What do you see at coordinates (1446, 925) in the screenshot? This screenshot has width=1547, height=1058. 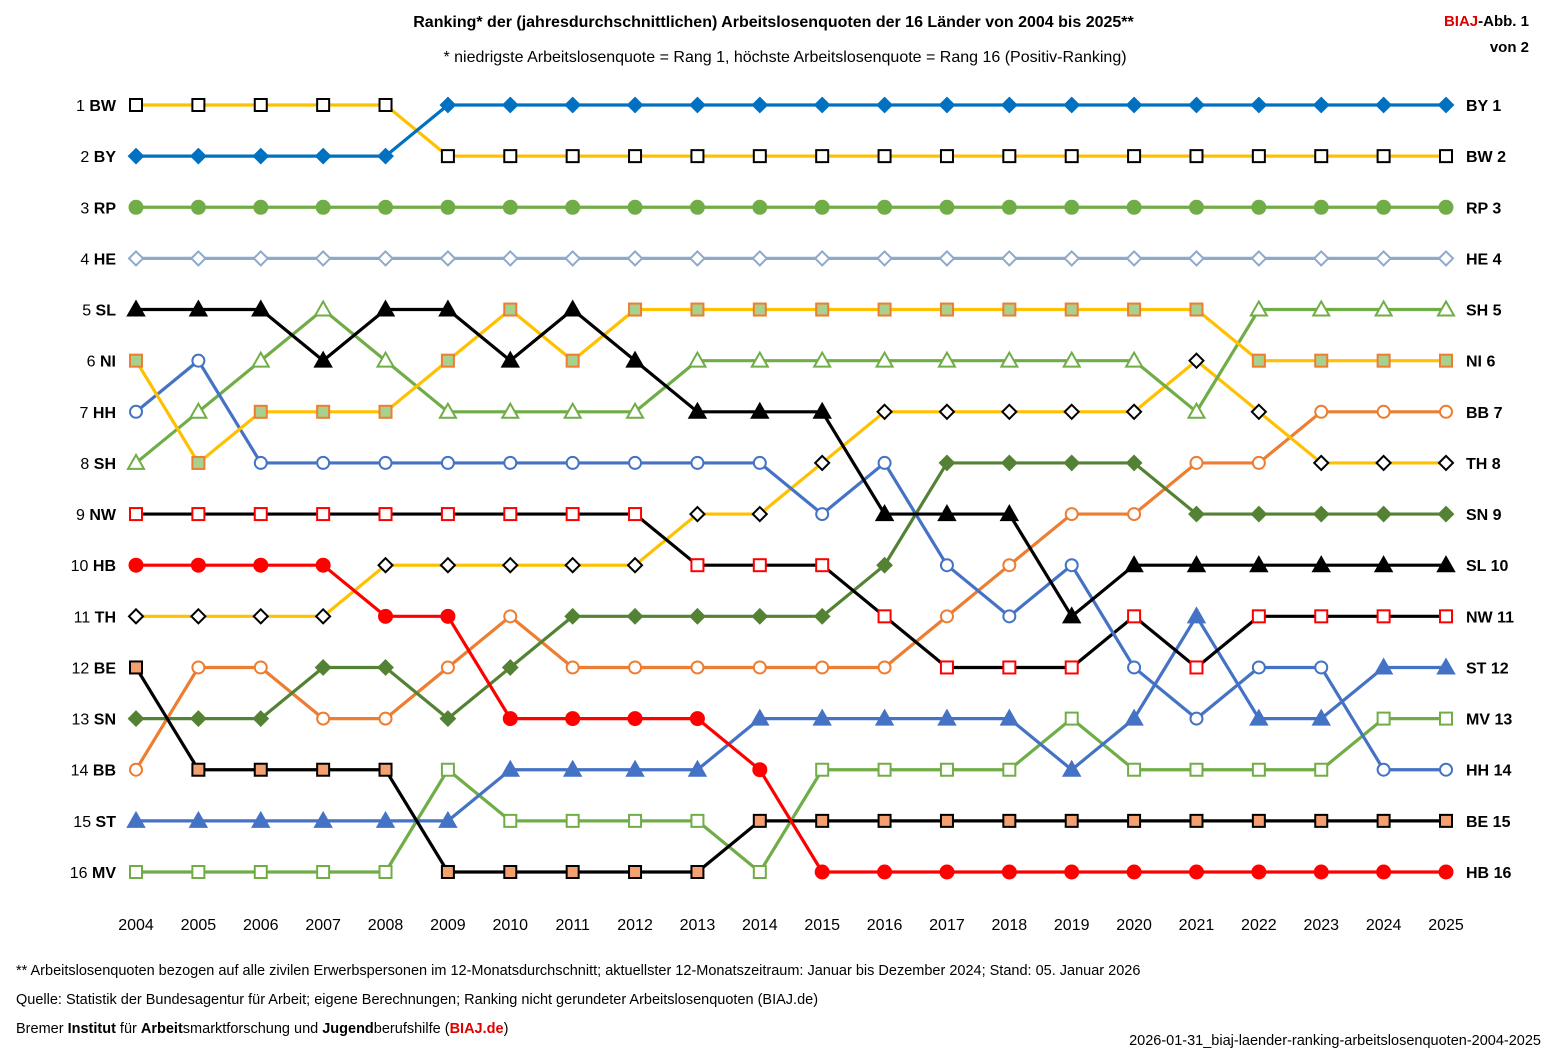 I see `x-tick-label: 2025` at bounding box center [1446, 925].